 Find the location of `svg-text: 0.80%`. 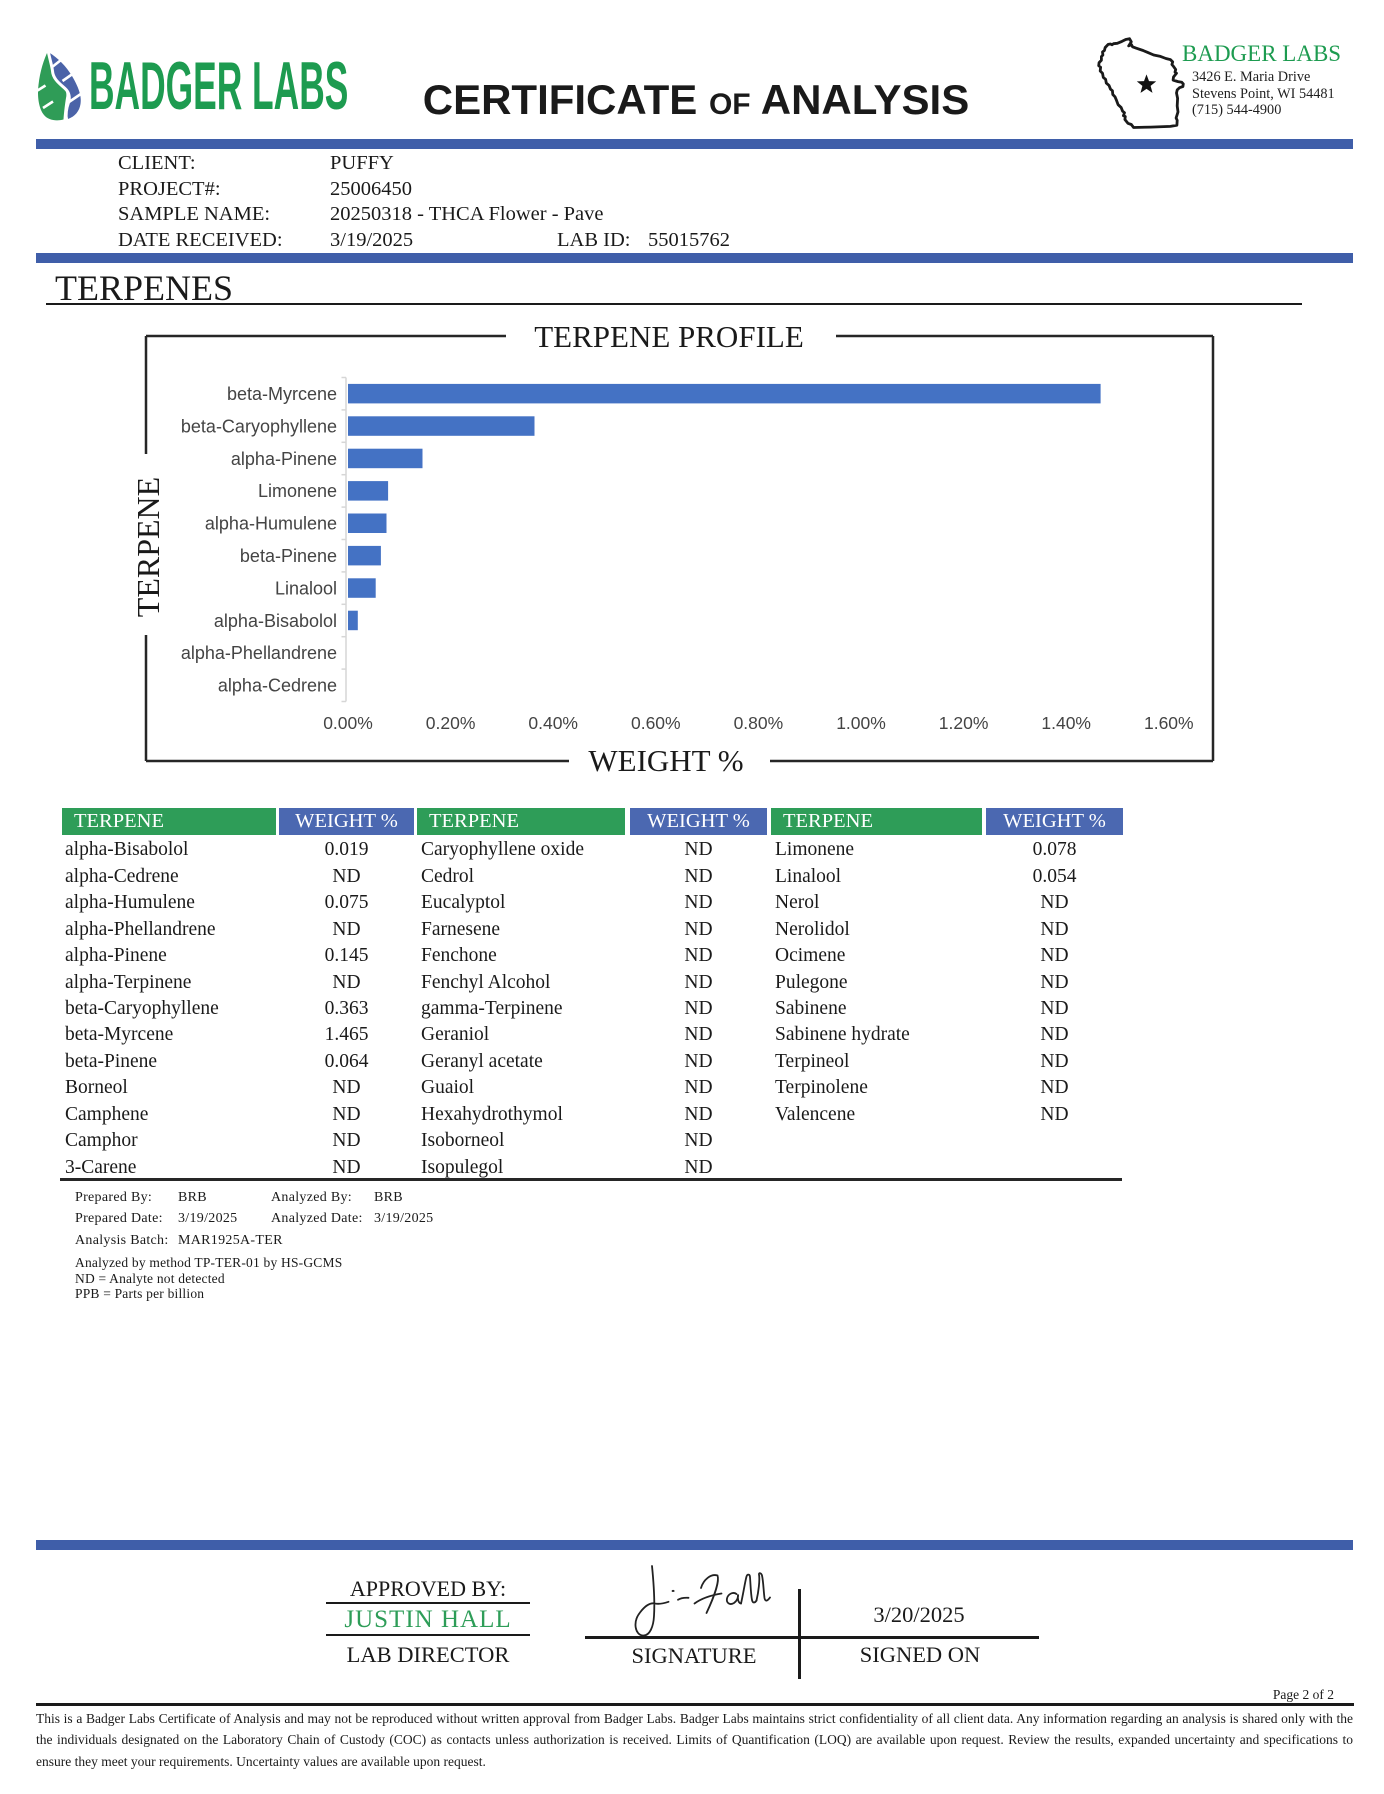

svg-text: 0.80% is located at coordinates (759, 723).